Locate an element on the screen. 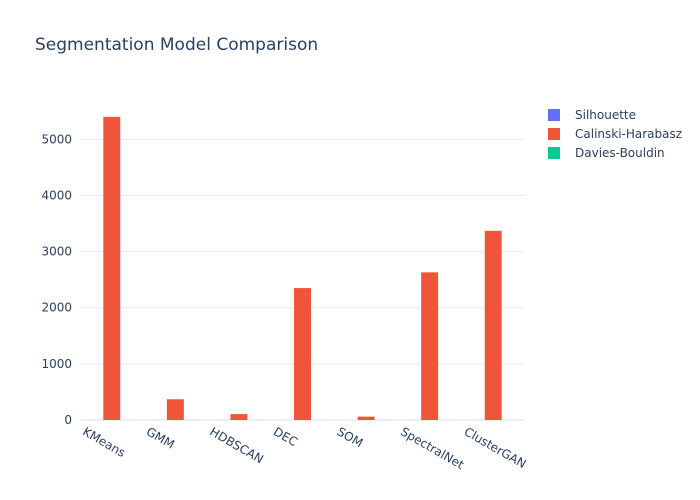 The height and width of the screenshot is (500, 700). x-tick-label: GMM is located at coordinates (160, 437).